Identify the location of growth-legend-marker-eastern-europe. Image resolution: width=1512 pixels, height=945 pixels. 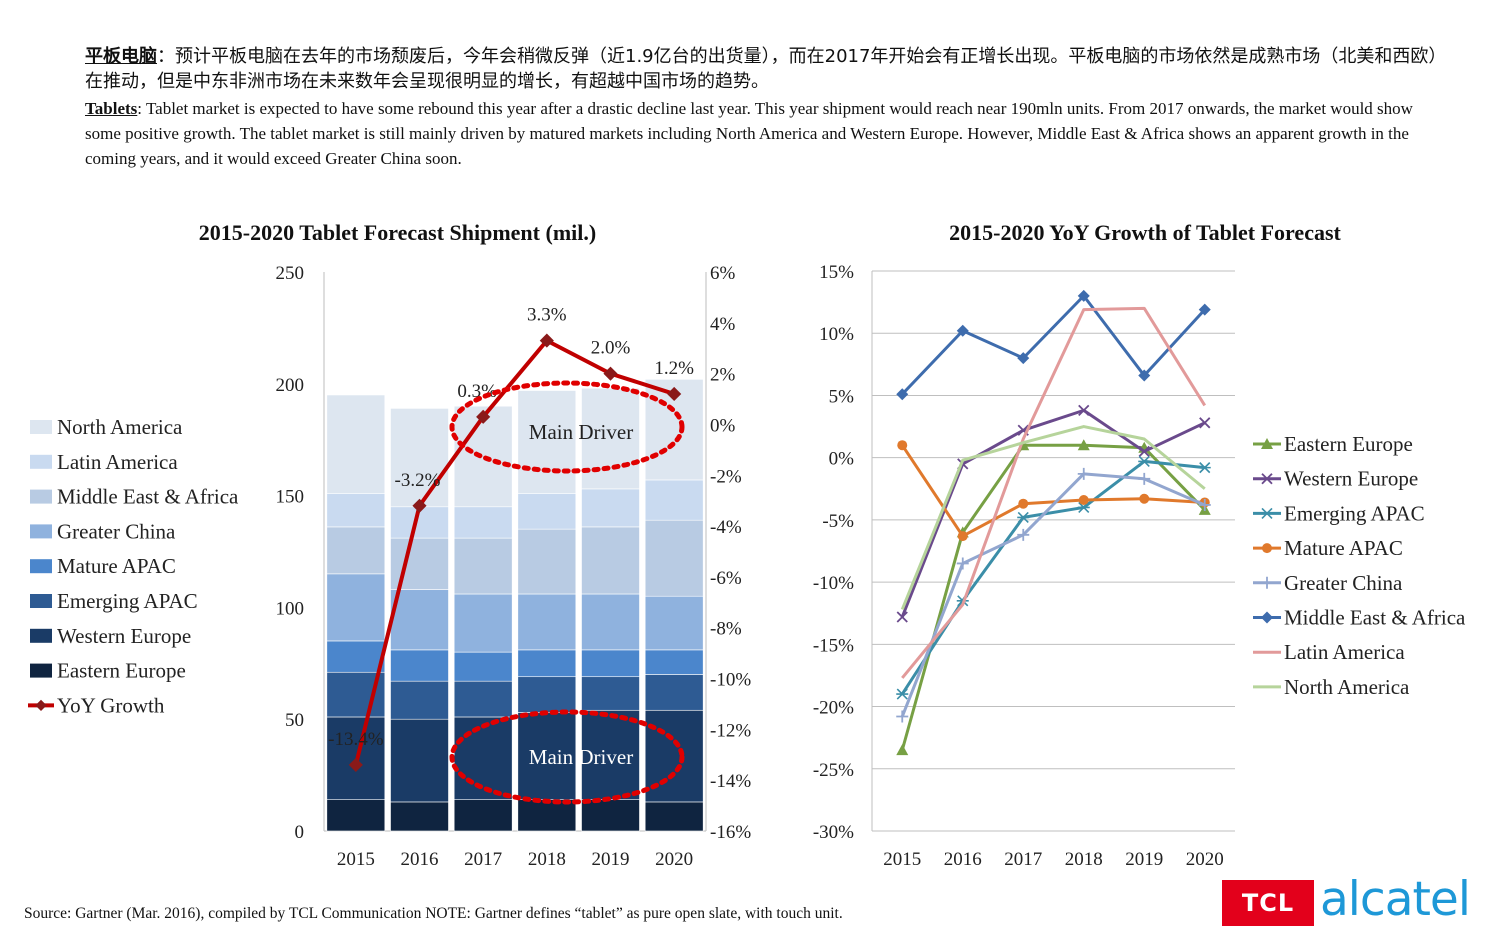
(1267, 443).